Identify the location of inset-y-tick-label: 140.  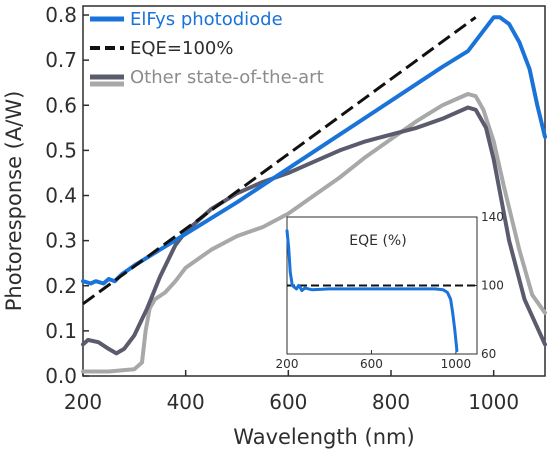
(492, 217).